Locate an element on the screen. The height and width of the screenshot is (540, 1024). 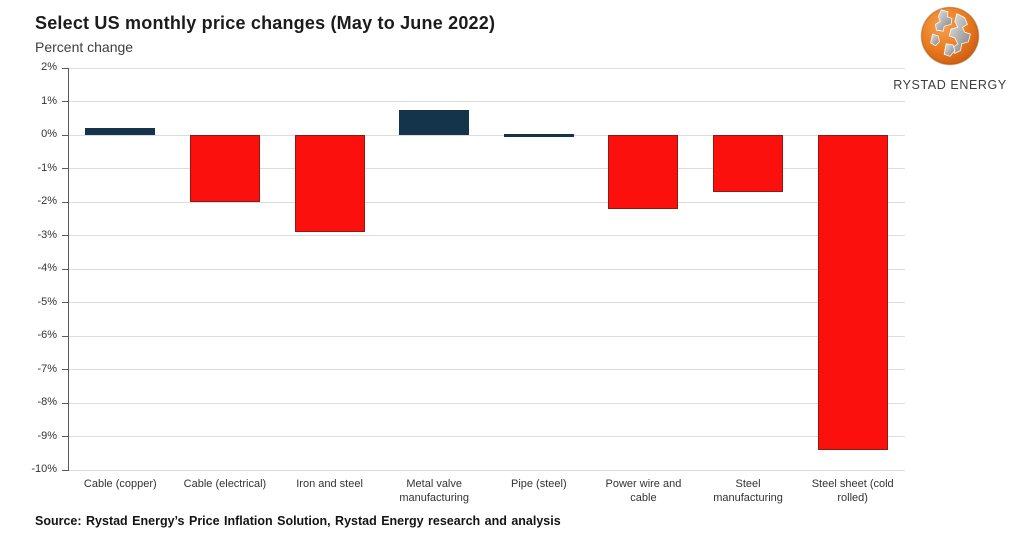
category-label-line: Steel sheet (cold is located at coordinates (852, 484).